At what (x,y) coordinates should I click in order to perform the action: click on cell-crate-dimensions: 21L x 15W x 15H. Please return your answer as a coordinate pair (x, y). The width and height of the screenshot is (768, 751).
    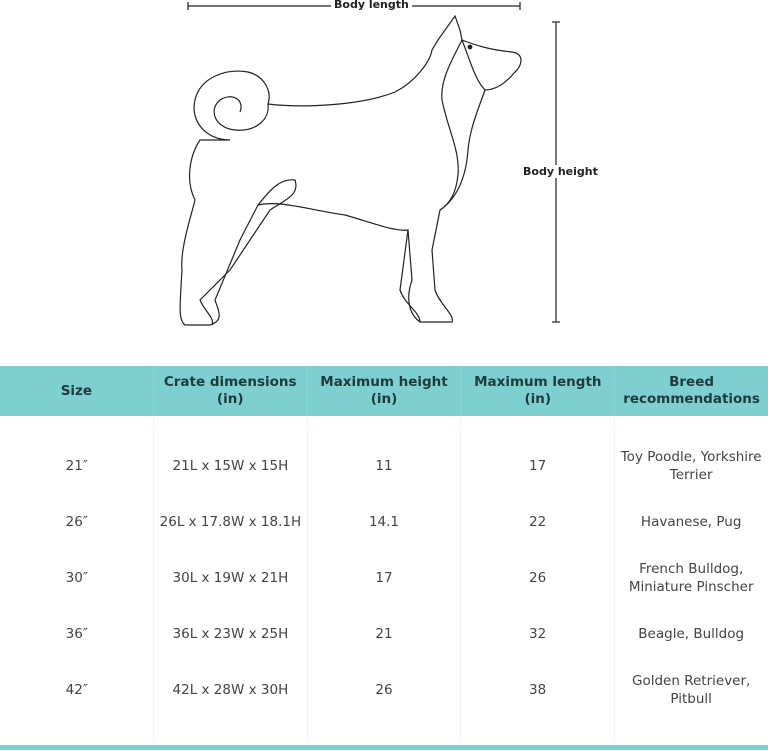
    Looking at the image, I should click on (230, 466).